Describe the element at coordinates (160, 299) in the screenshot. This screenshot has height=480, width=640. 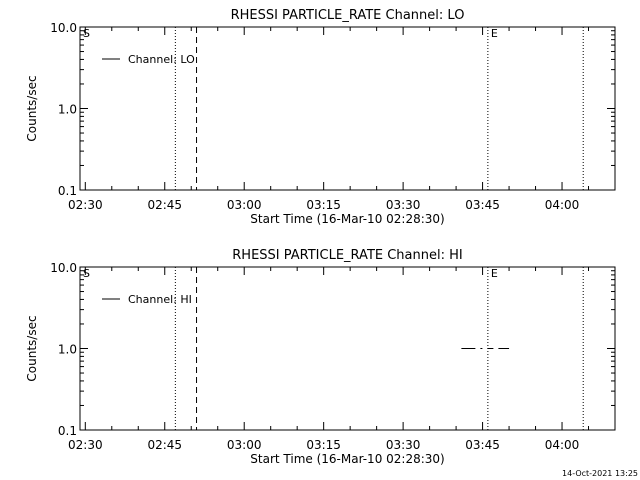
I see `legend-entry: Channel: HI` at that location.